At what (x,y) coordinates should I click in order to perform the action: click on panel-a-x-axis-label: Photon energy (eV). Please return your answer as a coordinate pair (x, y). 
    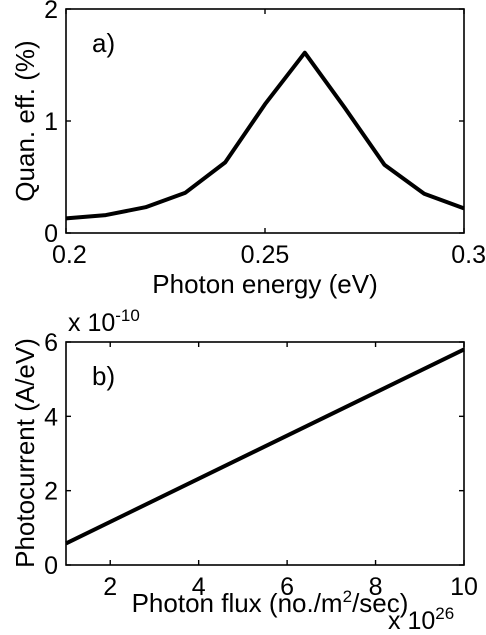
    Looking at the image, I should click on (264, 284).